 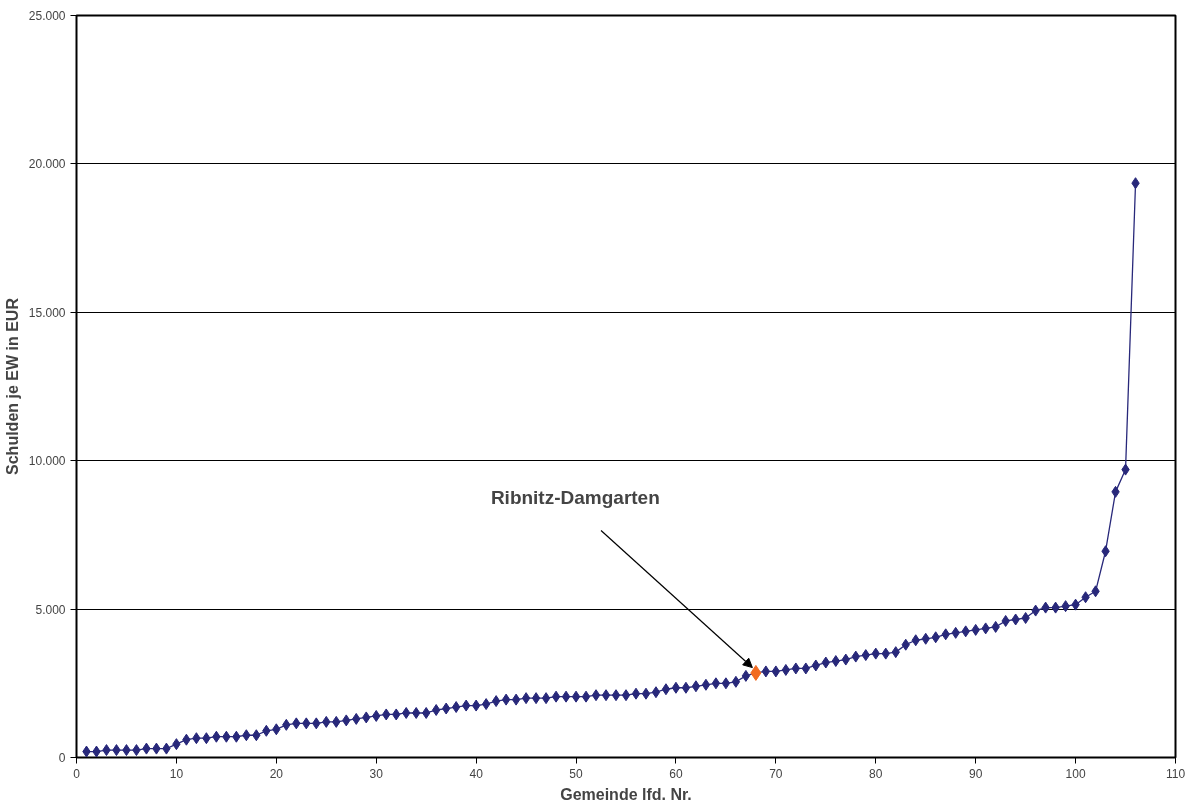 I want to click on y-tick-label: 10.000, so click(x=47, y=461).